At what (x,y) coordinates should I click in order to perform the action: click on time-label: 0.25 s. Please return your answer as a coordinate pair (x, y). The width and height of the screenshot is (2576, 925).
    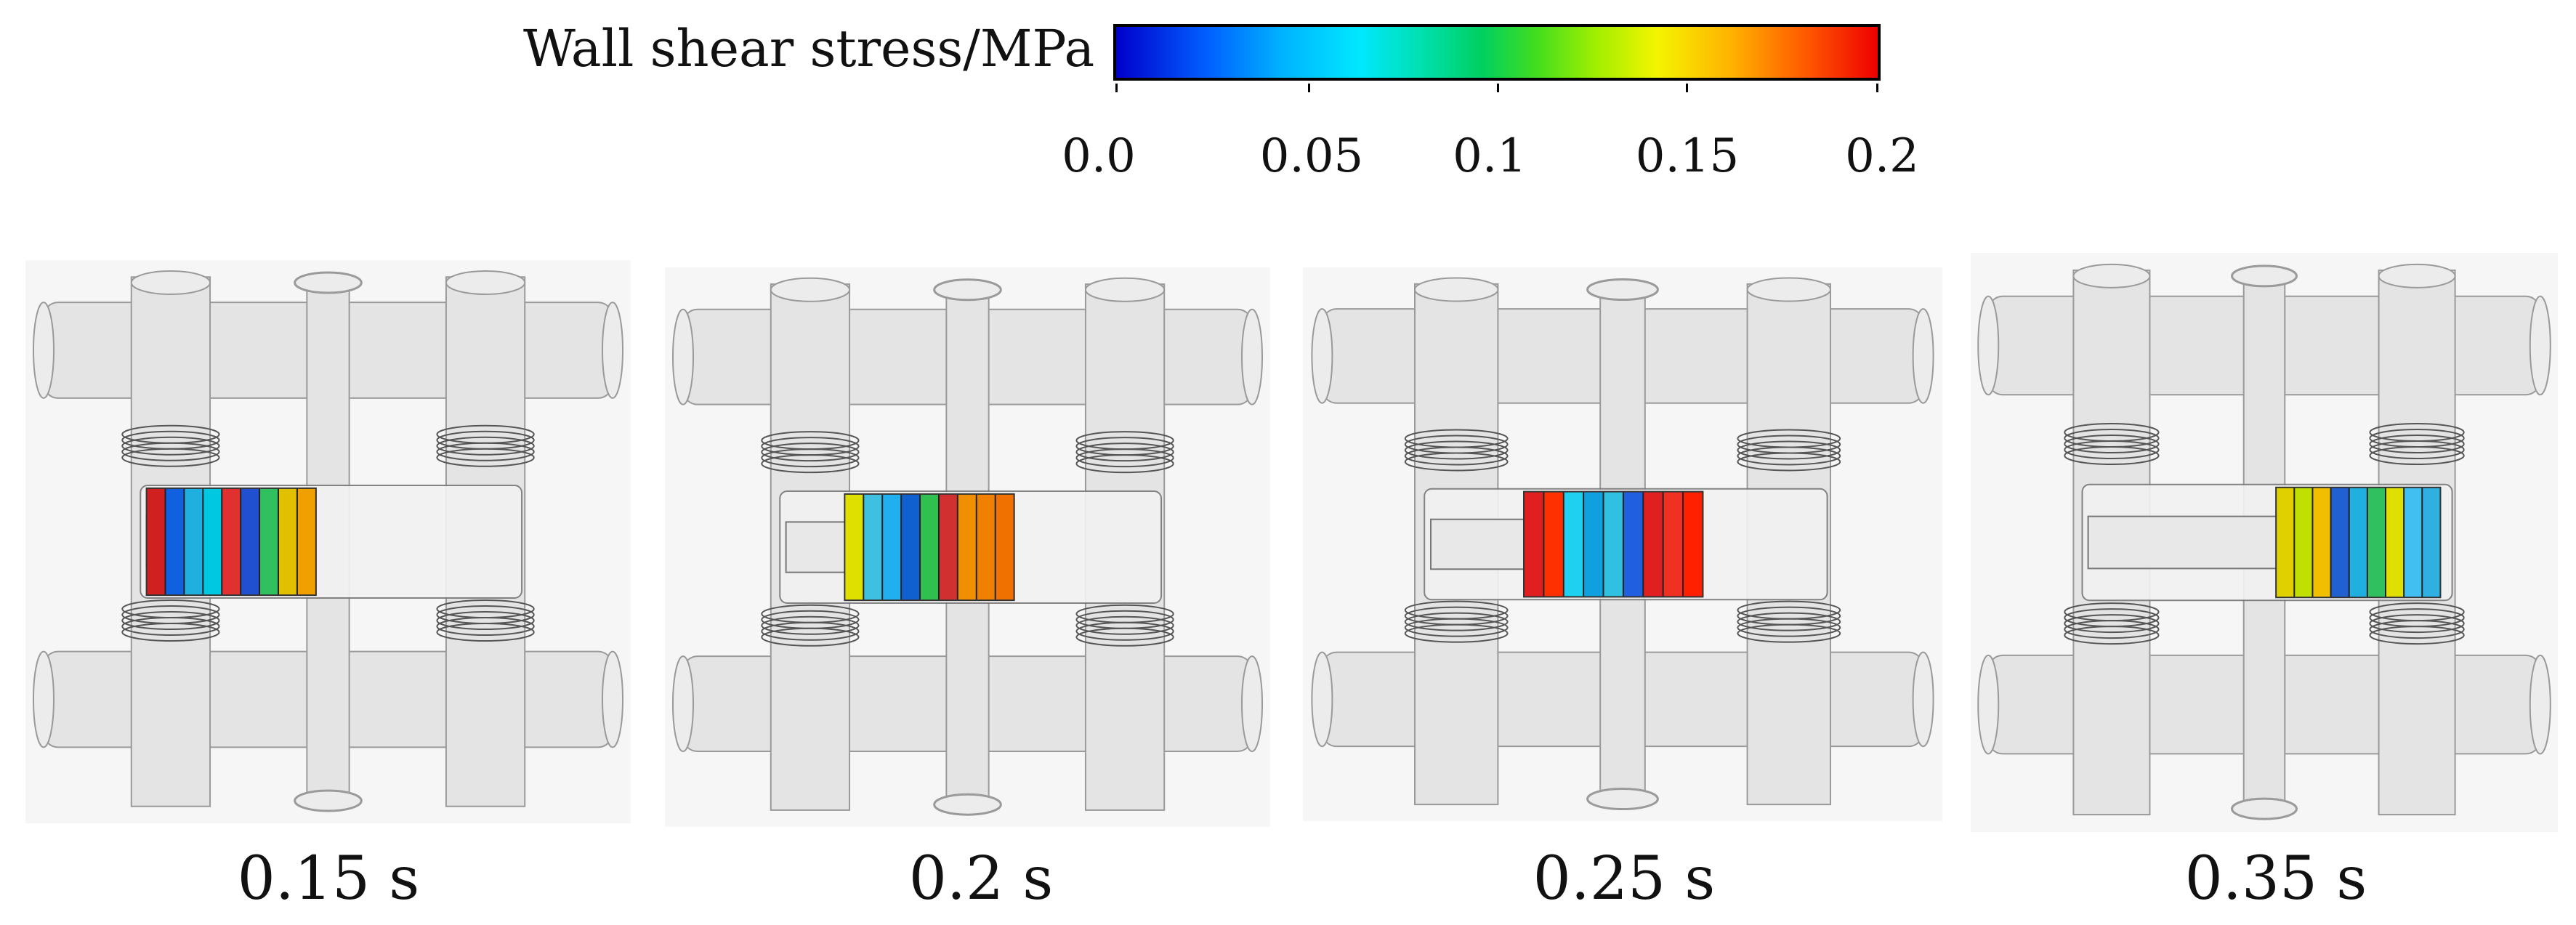
    Looking at the image, I should click on (1625, 878).